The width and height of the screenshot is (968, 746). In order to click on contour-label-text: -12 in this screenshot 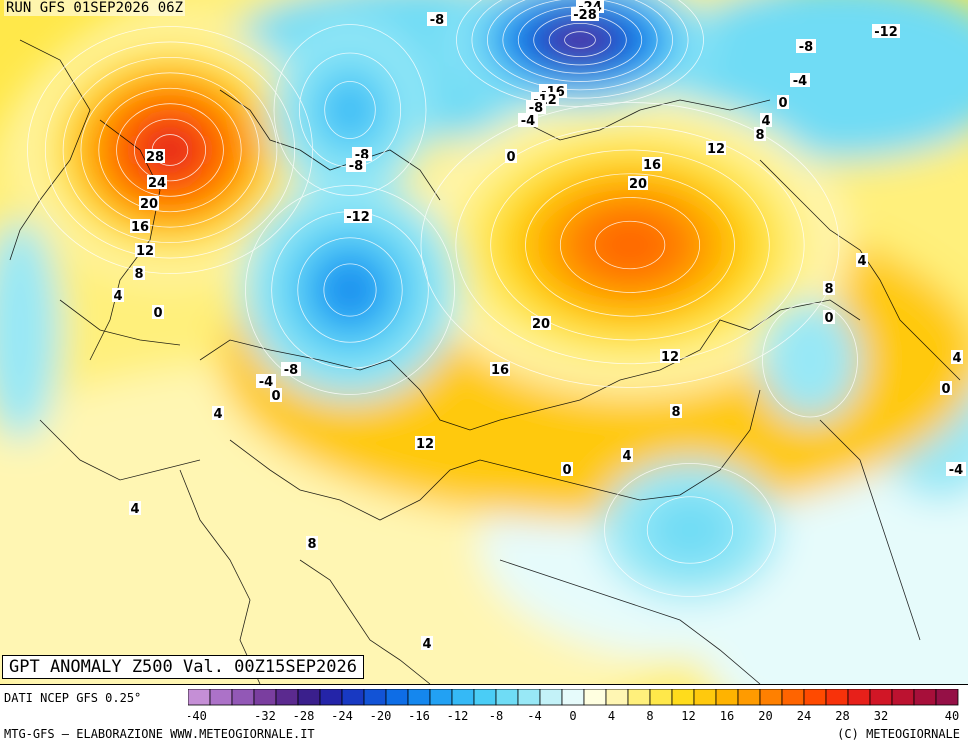, I will do `click(886, 32)`.